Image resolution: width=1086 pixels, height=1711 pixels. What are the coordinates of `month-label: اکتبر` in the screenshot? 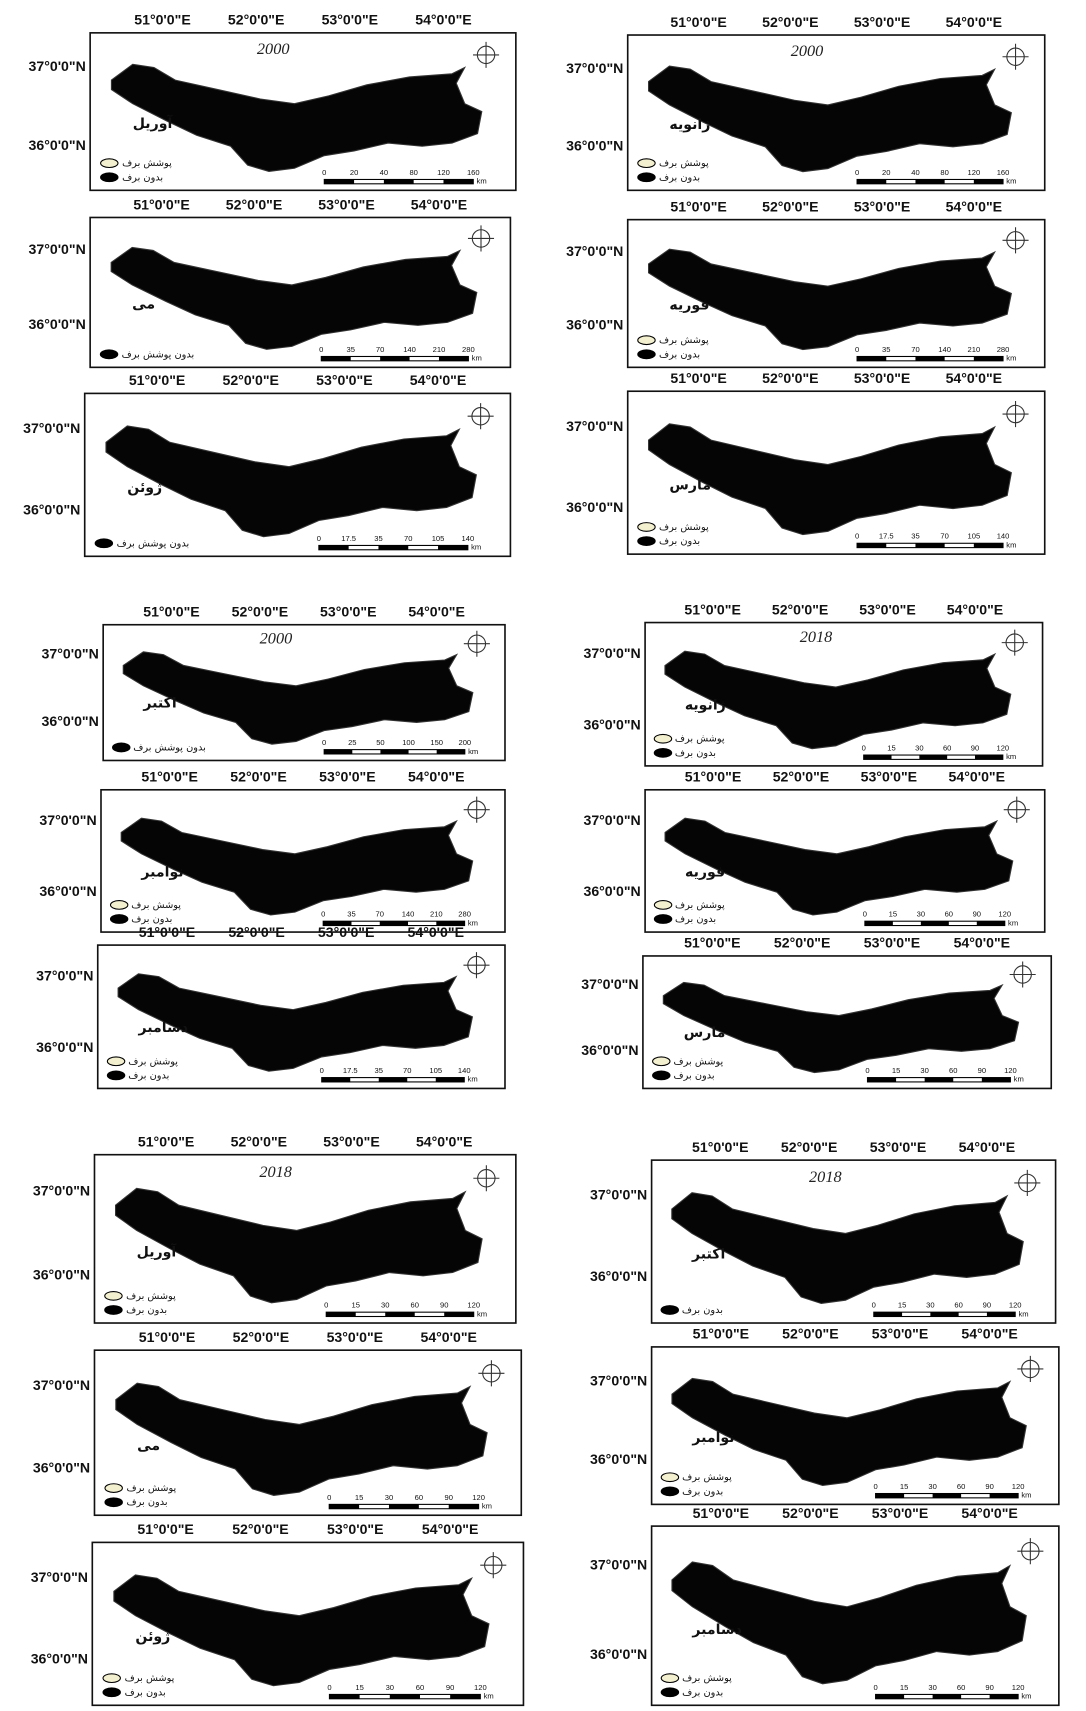 It's located at (159, 703).